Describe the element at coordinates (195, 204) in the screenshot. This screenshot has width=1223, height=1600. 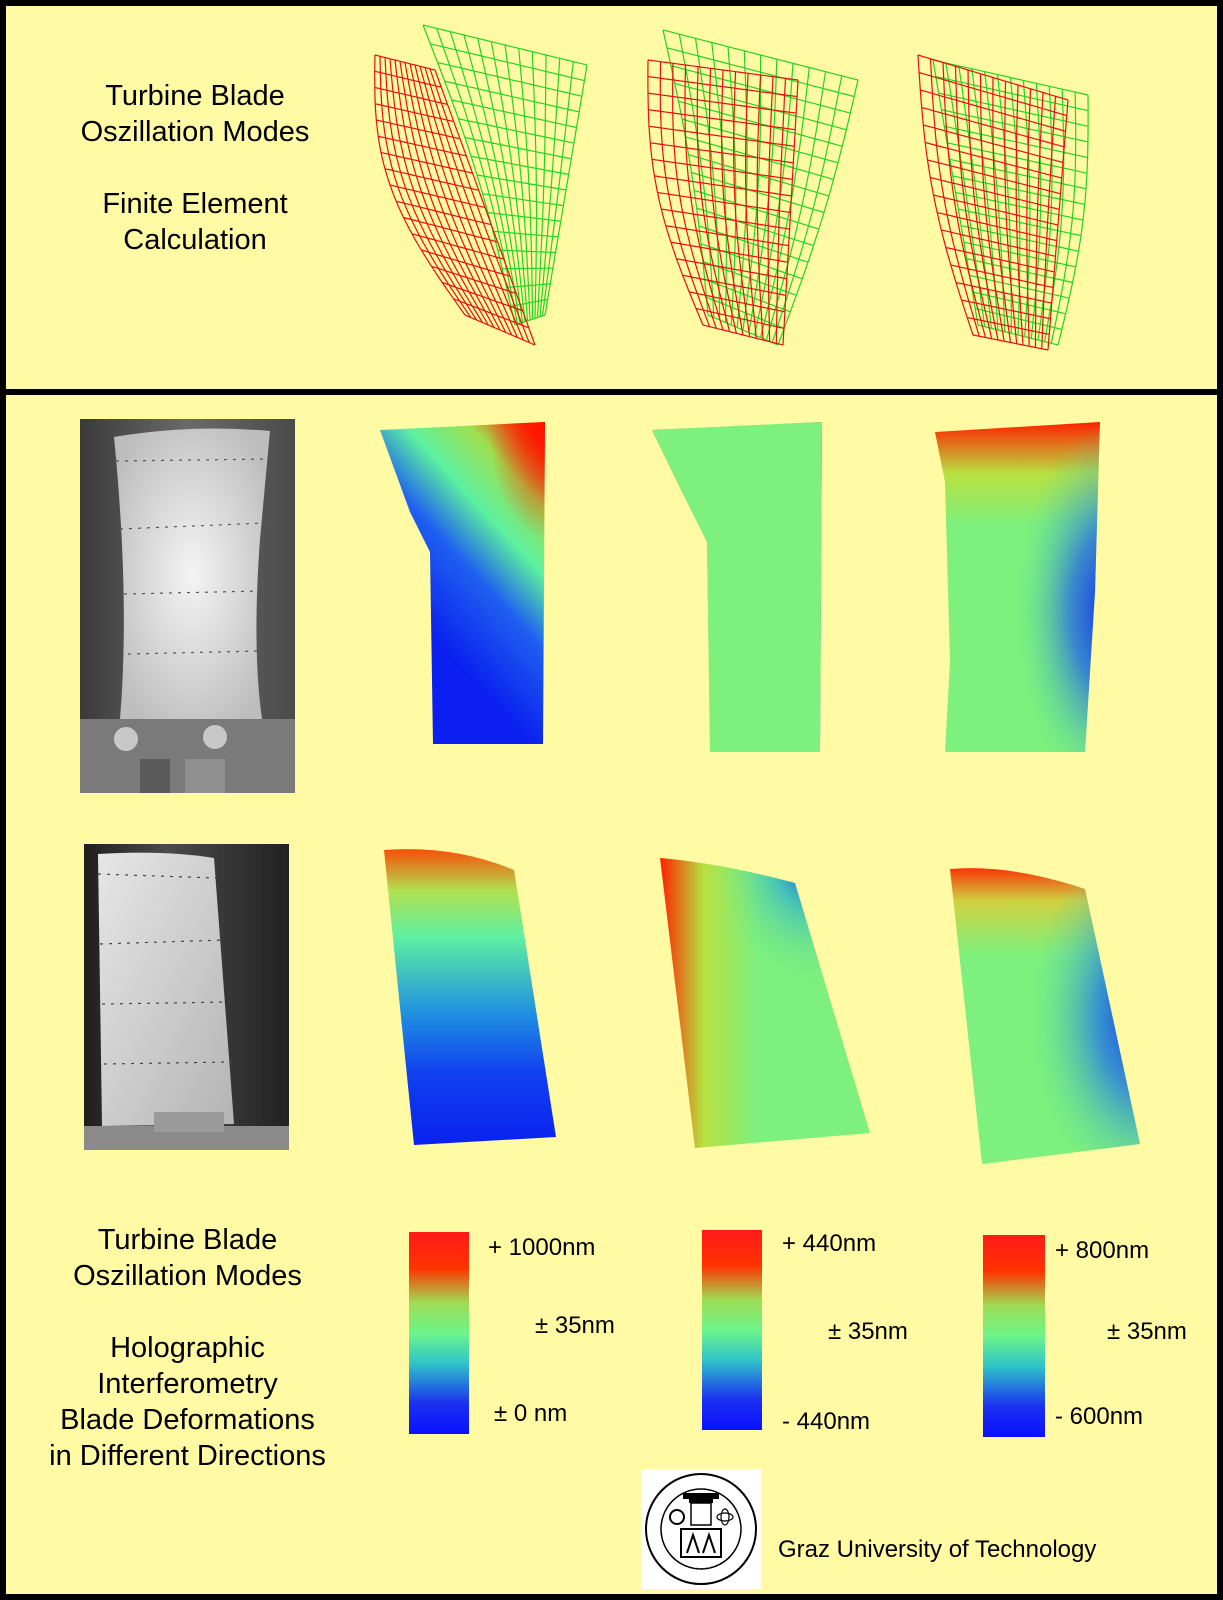
I see `fe-caption-line3: Finite Element` at that location.